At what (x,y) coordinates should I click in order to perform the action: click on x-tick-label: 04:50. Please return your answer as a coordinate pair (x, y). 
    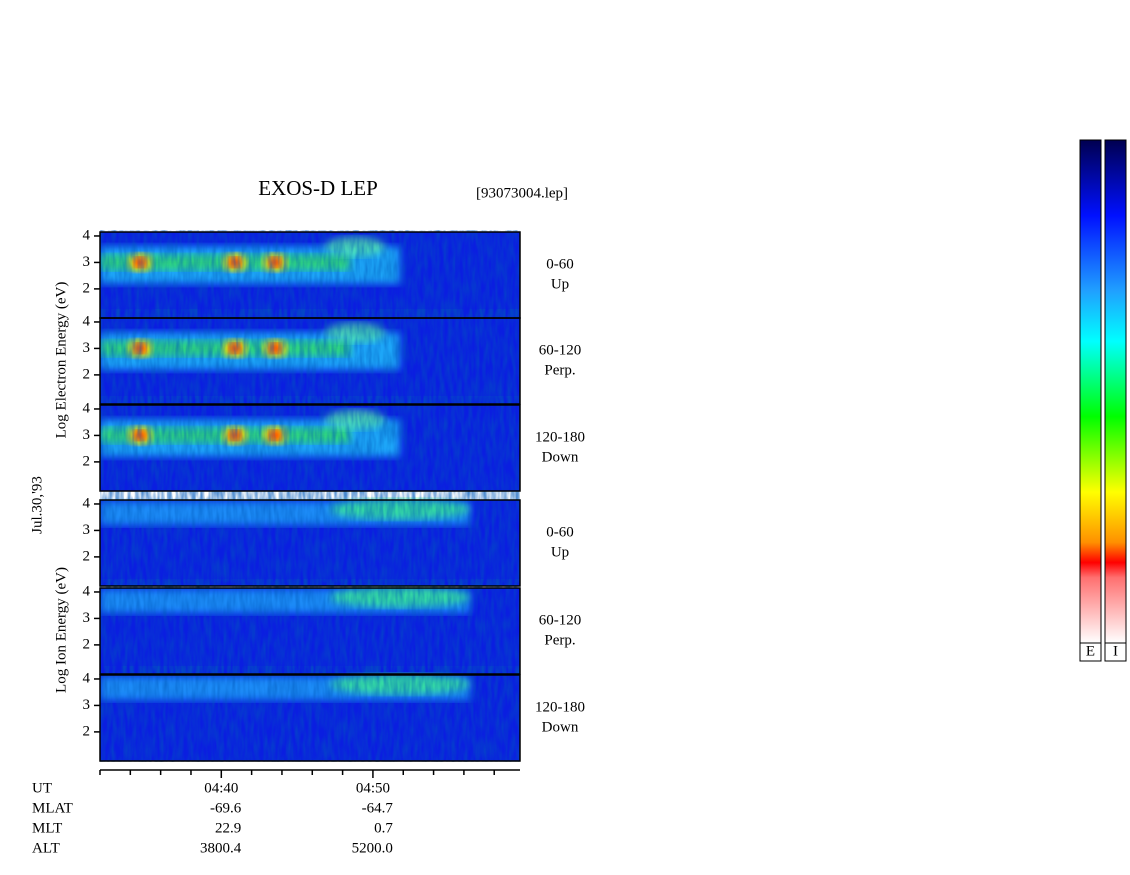
    Looking at the image, I should click on (373, 788).